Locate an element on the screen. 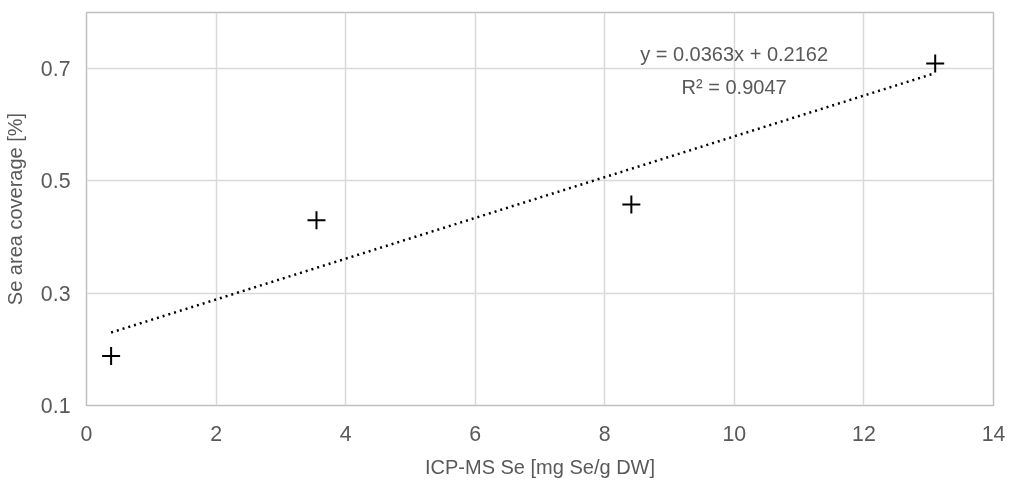 The height and width of the screenshot is (480, 1009). y-tick-label: 0.3 is located at coordinates (55, 293).